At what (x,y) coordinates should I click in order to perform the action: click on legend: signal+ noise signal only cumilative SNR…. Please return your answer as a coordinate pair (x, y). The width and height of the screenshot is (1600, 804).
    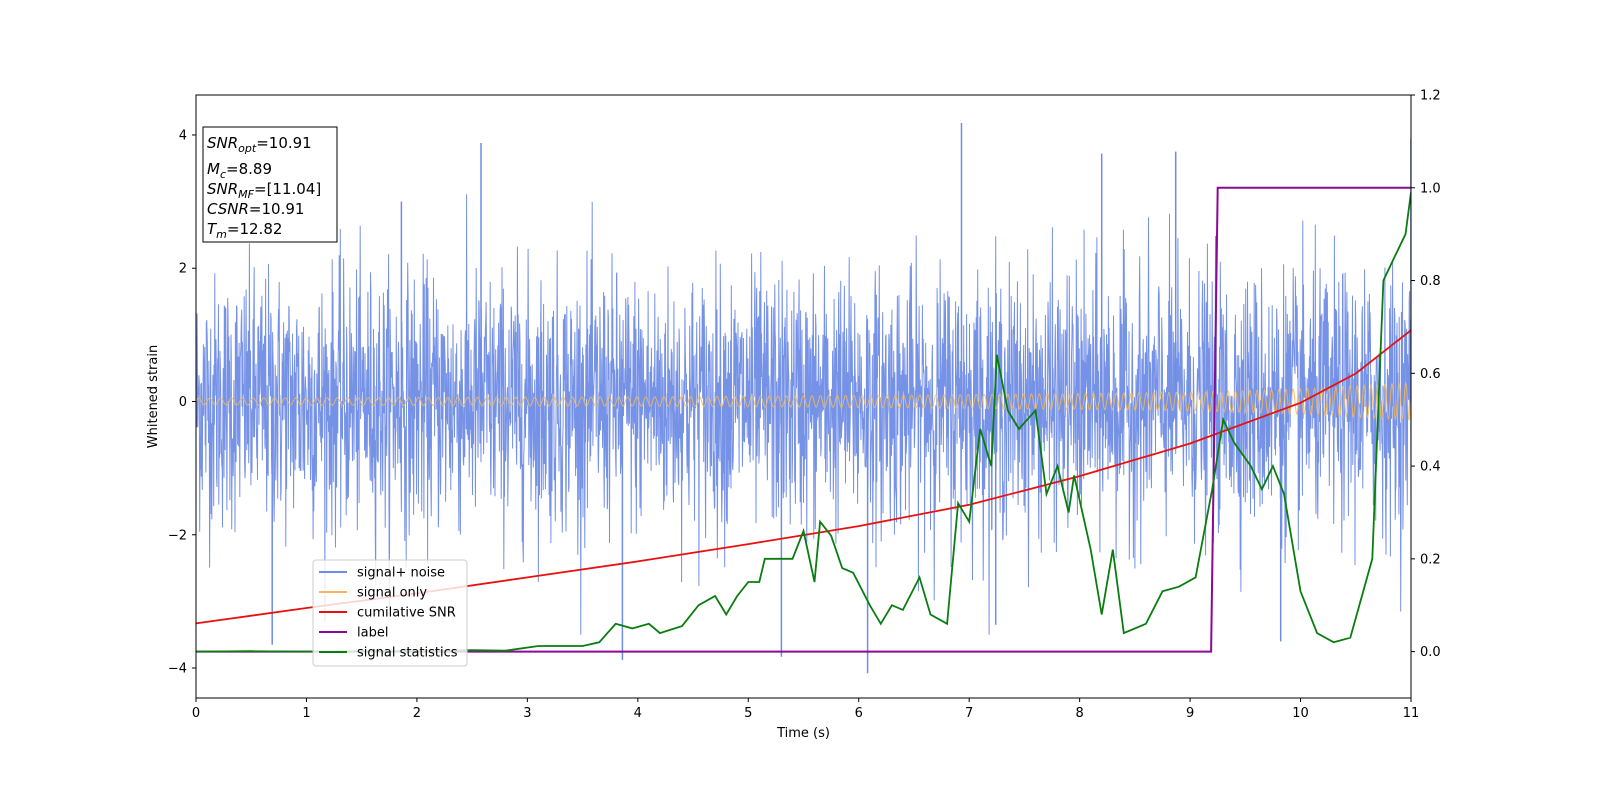
    Looking at the image, I should click on (390, 613).